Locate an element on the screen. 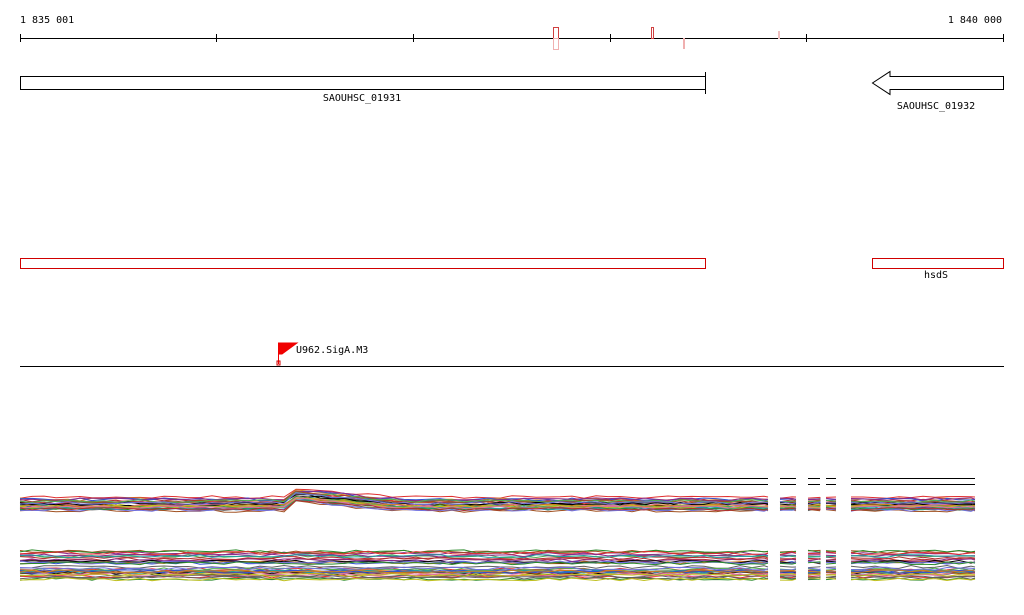  site-flag is located at coordinates (288, 353).